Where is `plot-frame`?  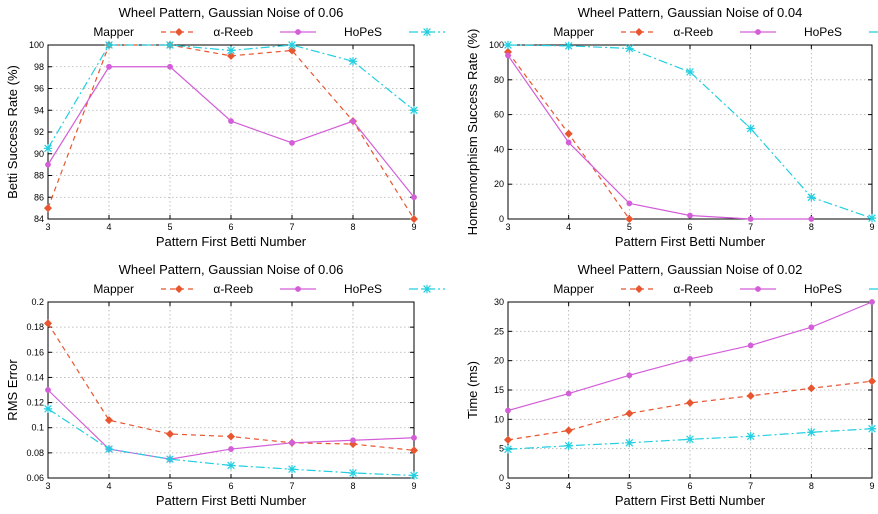
plot-frame is located at coordinates (231, 132).